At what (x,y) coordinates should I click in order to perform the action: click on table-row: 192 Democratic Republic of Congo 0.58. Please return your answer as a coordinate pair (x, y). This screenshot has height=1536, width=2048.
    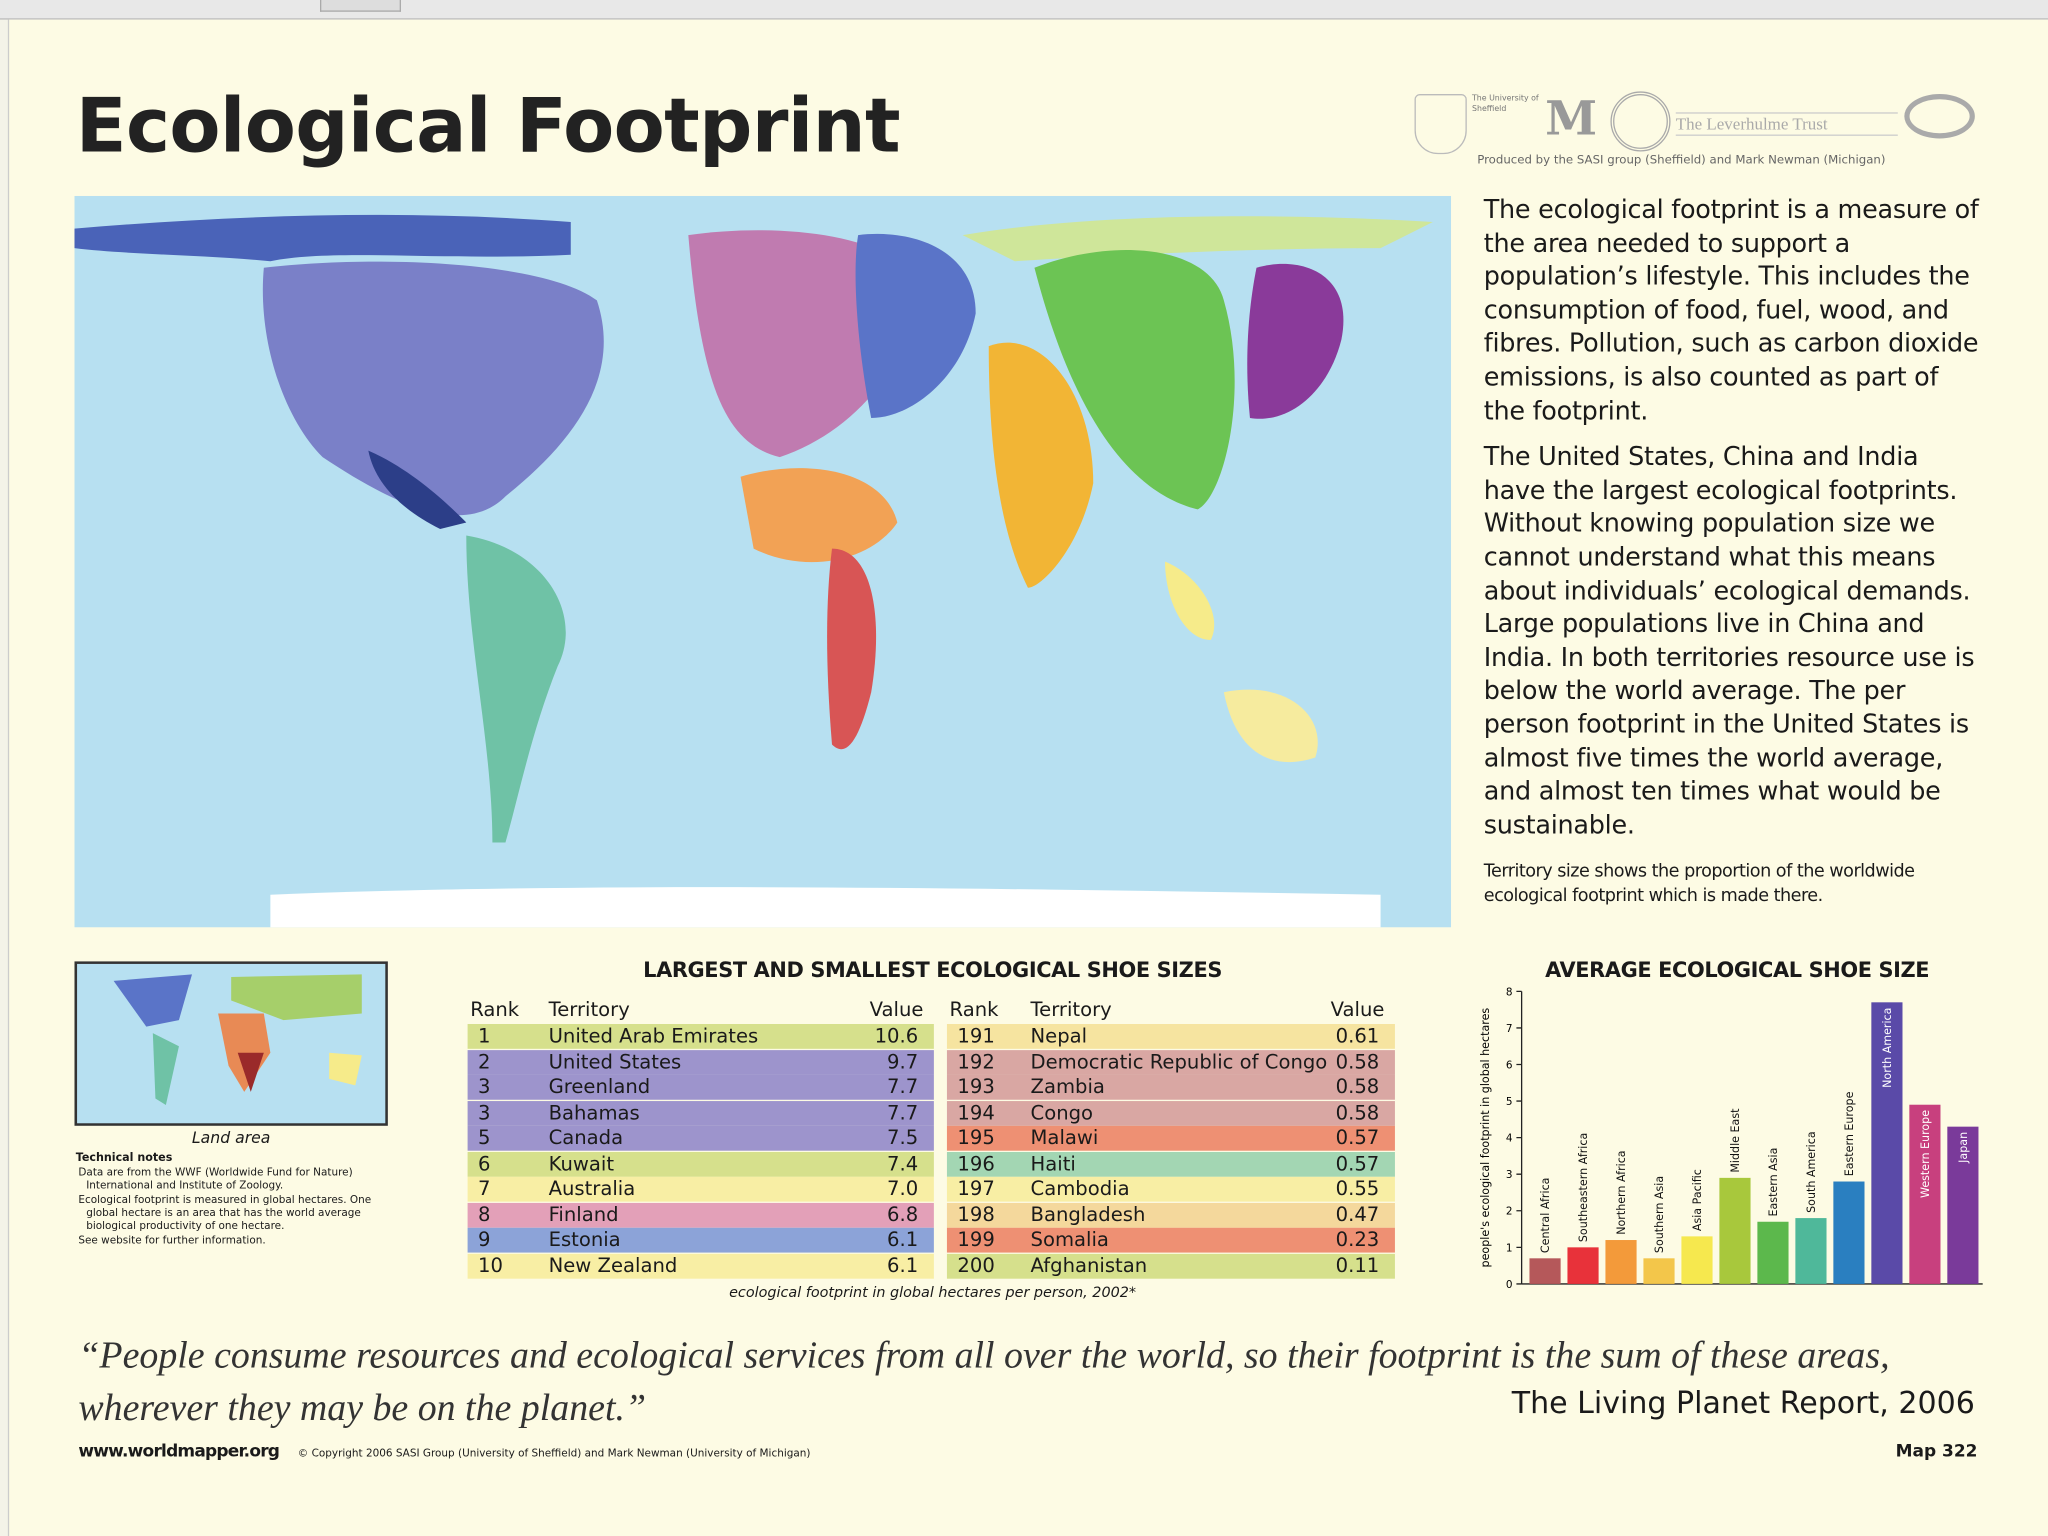
    Looking at the image, I should click on (1170, 1062).